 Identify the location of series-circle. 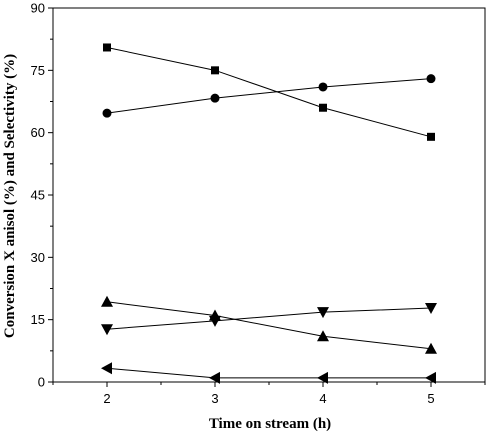
(269, 96).